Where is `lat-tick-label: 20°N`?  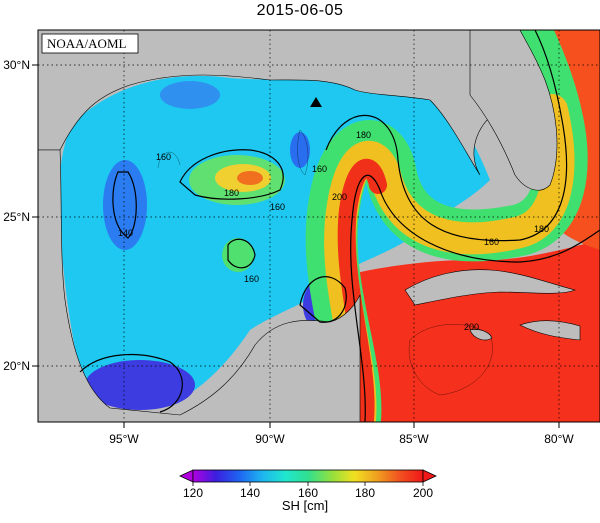
lat-tick-label: 20°N is located at coordinates (16, 366).